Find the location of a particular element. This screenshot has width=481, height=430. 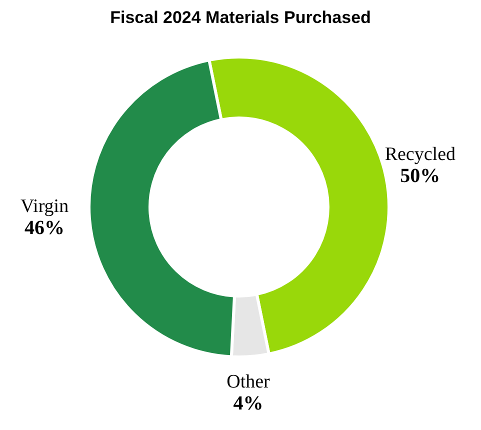

data-label: 50% is located at coordinates (420, 176).